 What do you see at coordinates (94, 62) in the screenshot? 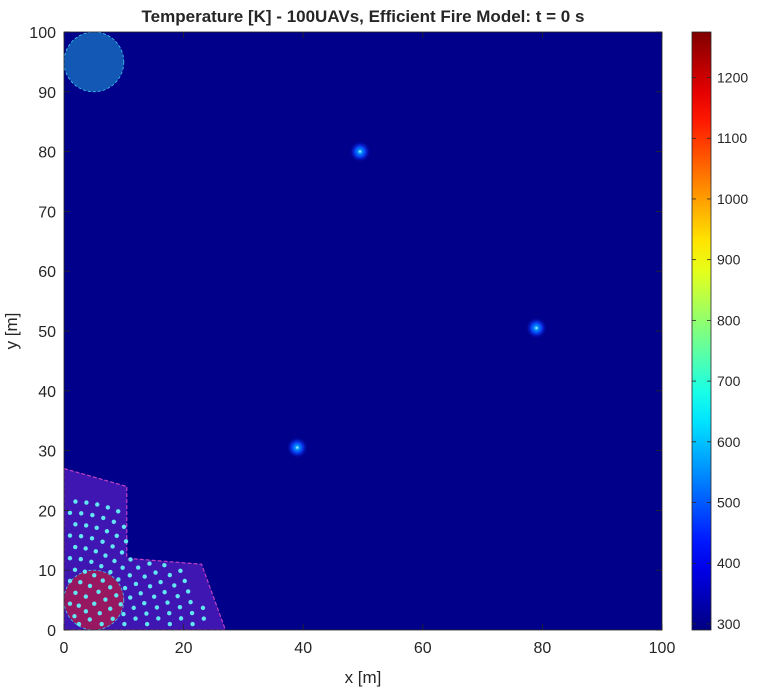
I see `region-top-left` at bounding box center [94, 62].